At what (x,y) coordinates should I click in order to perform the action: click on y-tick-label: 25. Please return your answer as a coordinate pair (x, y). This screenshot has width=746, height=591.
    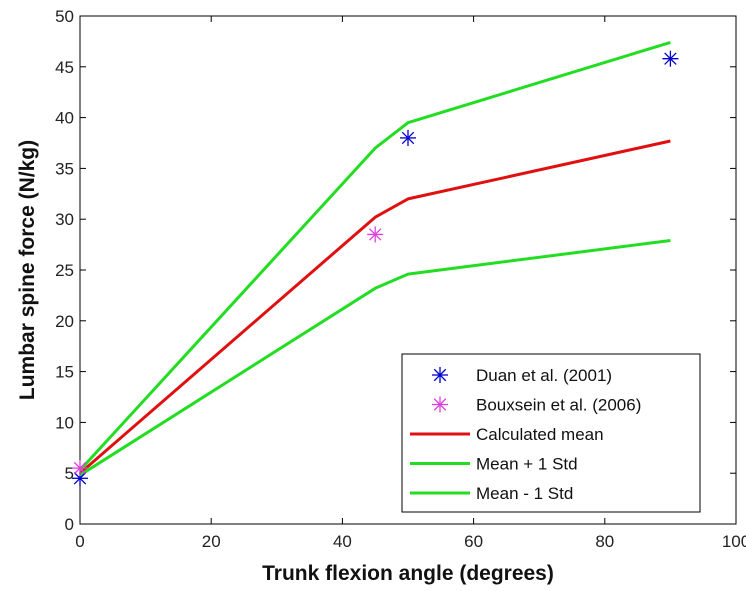
    Looking at the image, I should click on (64, 270).